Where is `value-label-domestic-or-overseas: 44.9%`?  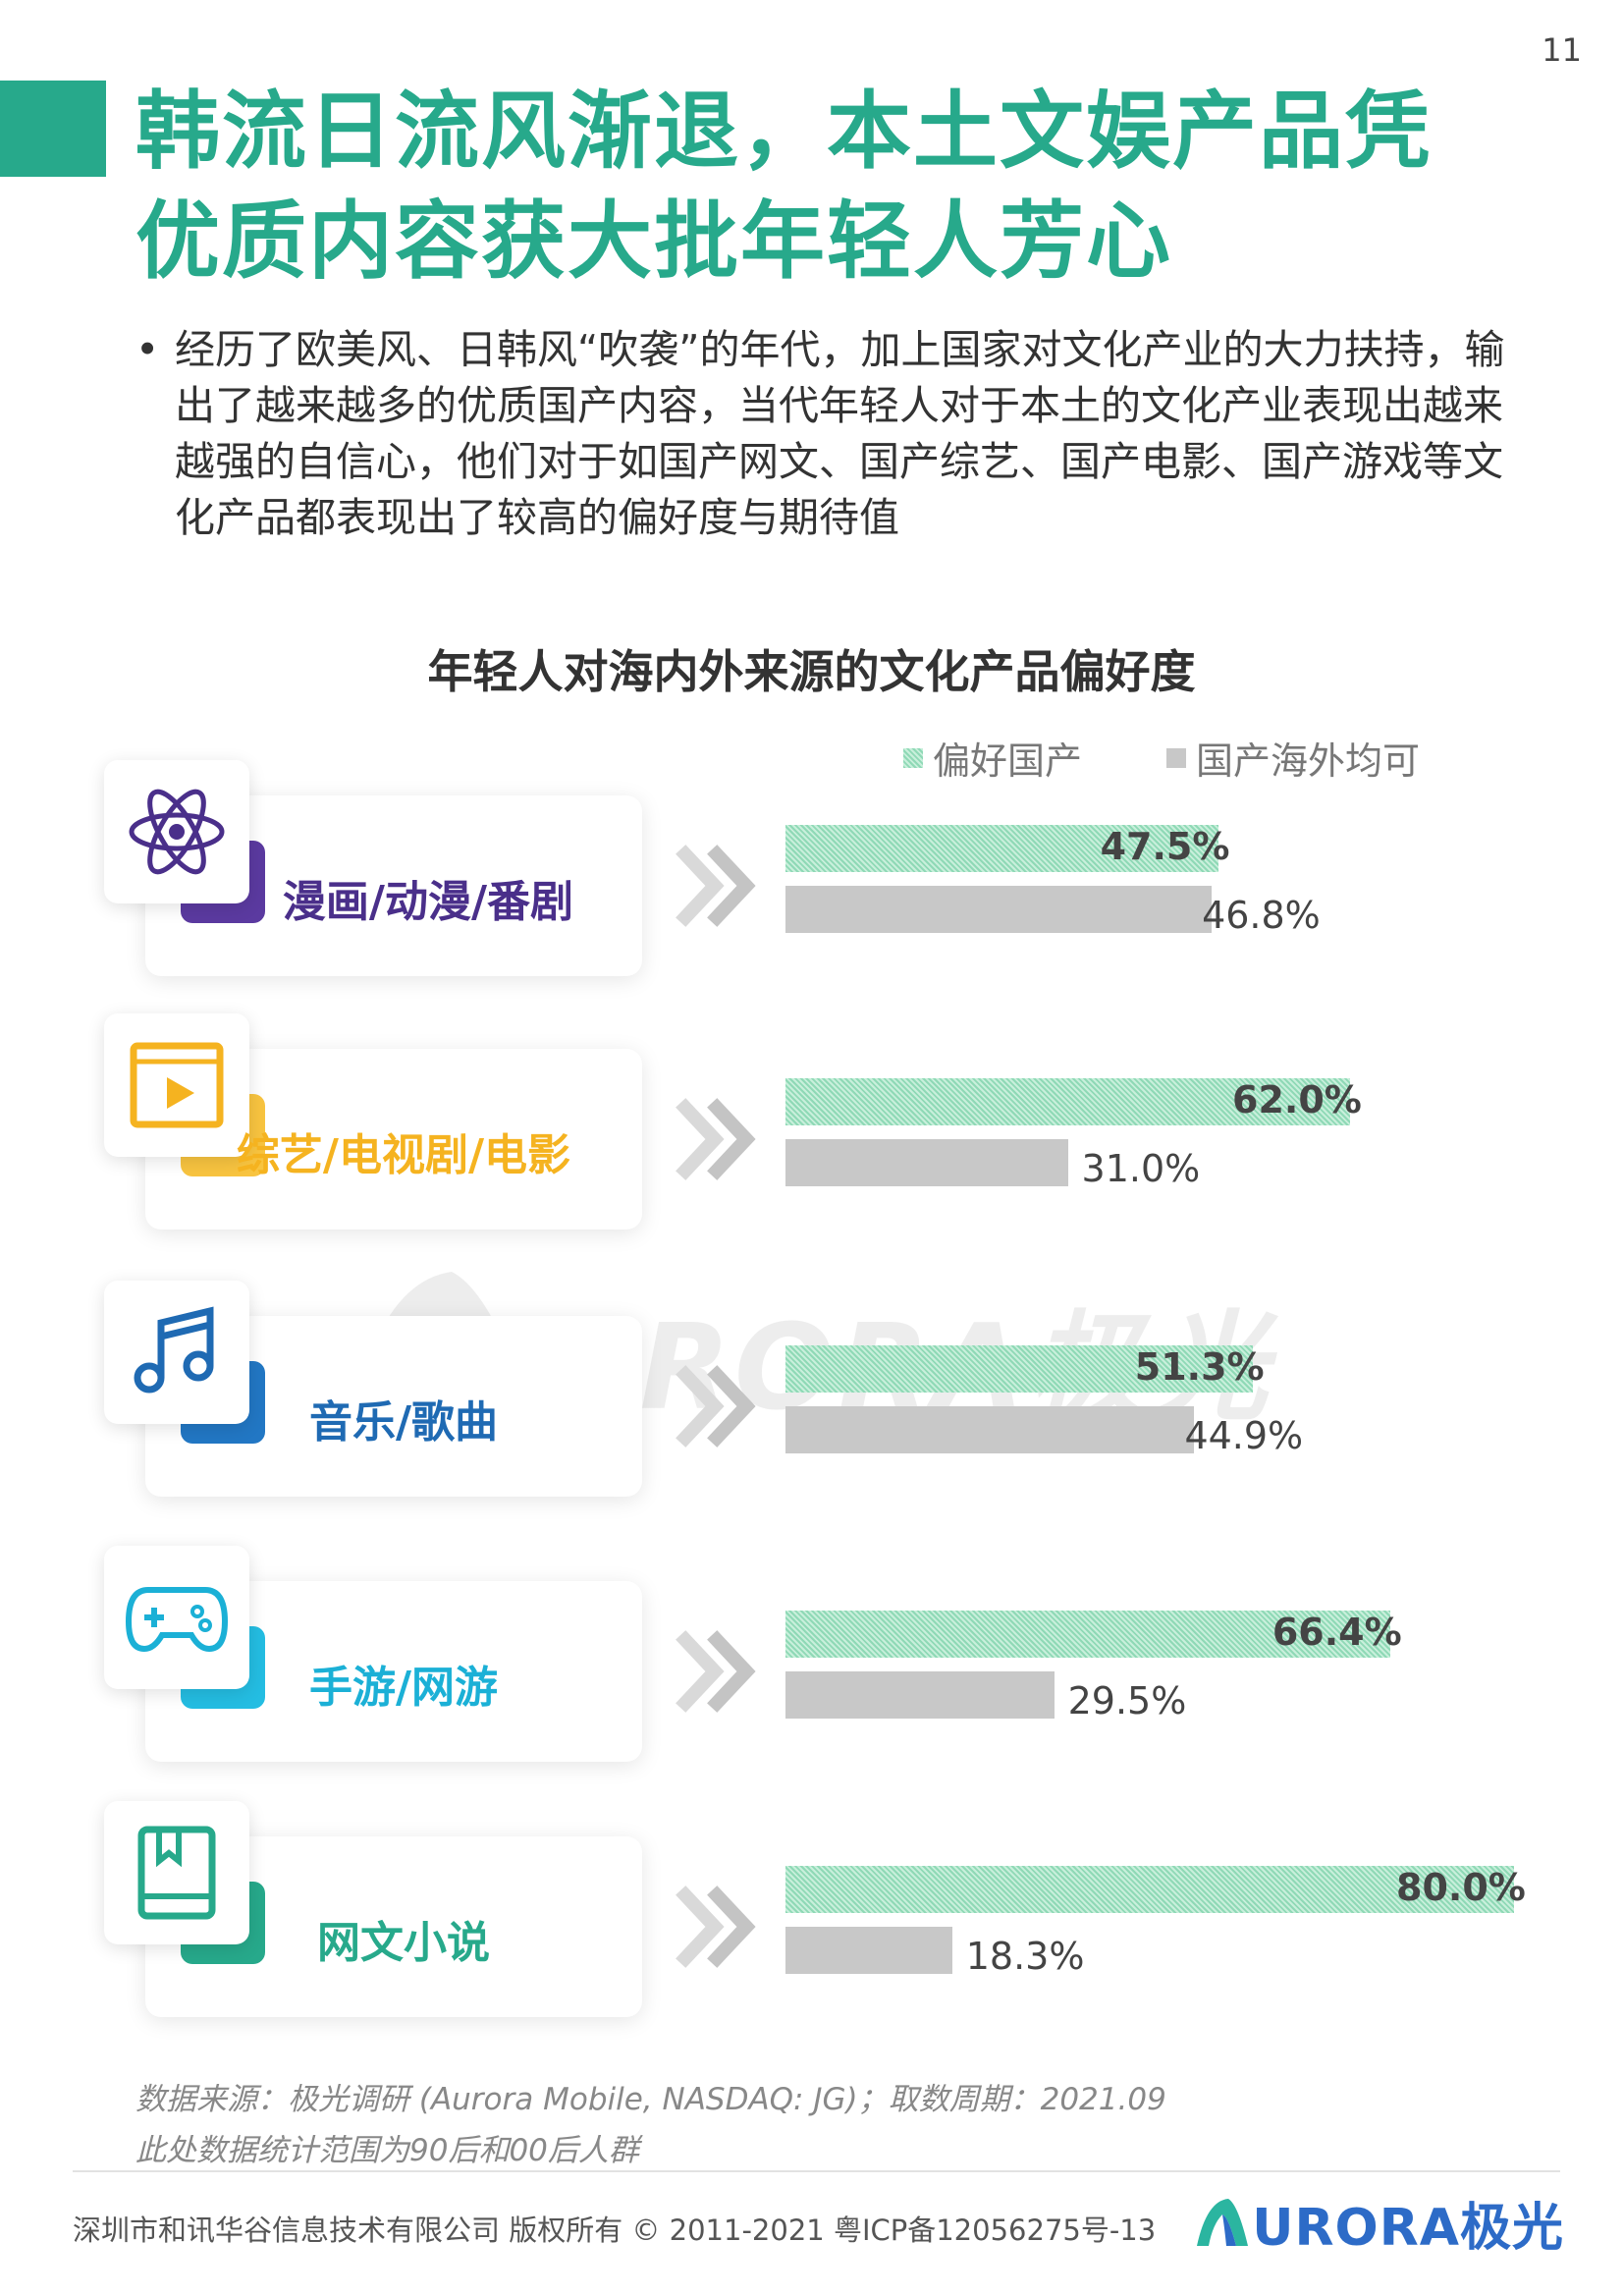
value-label-domestic-or-overseas: 44.9% is located at coordinates (1244, 1435).